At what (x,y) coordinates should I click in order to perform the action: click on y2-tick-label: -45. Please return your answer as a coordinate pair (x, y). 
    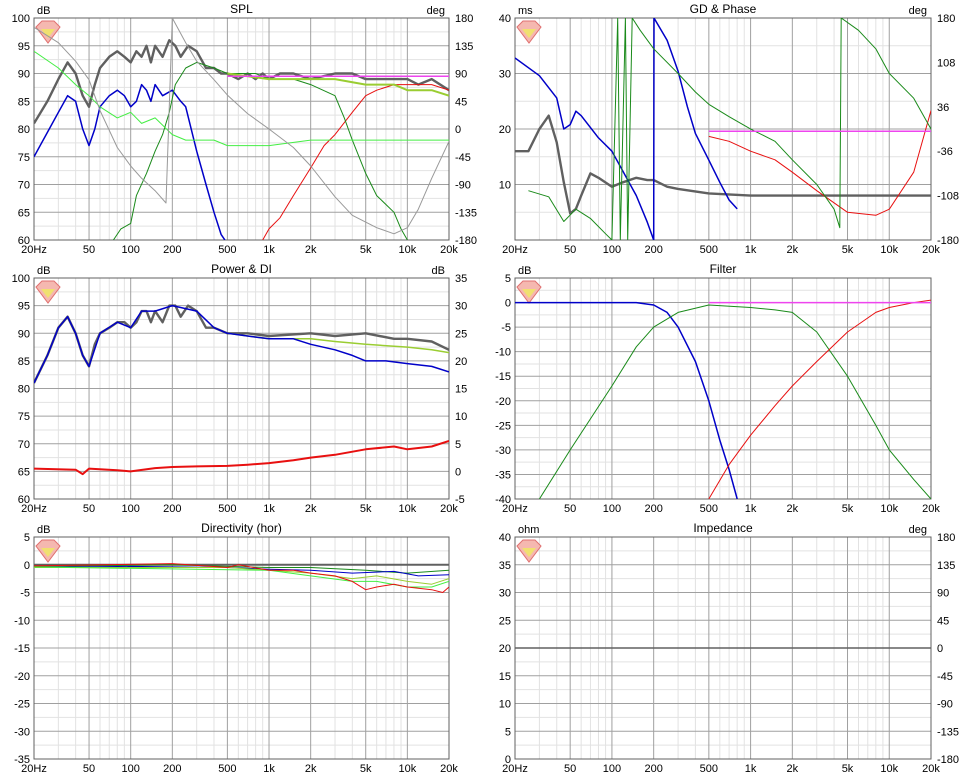
    Looking at the image, I should click on (463, 158).